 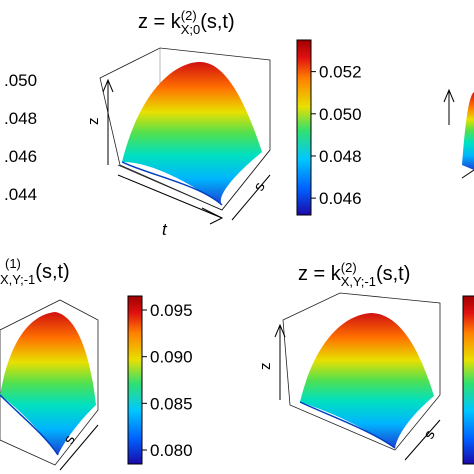 What do you see at coordinates (20, 80) in the screenshot?
I see `tick-label: .050` at bounding box center [20, 80].